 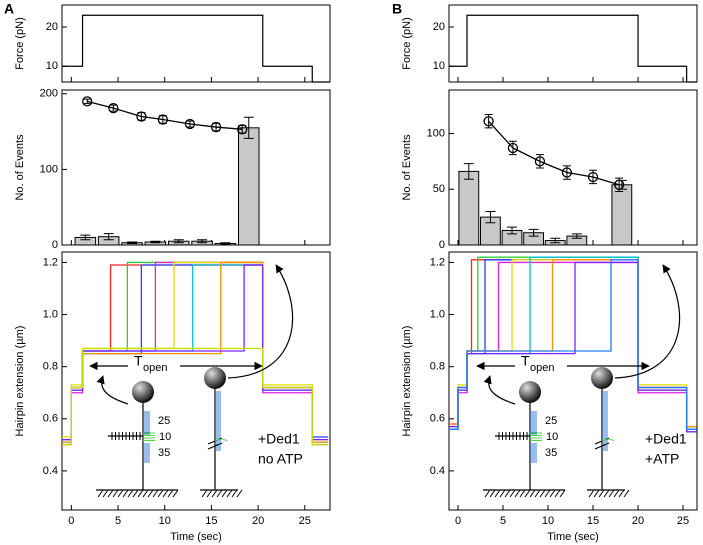 What do you see at coordinates (554, 153) in the screenshot?
I see `fit-curve` at bounding box center [554, 153].